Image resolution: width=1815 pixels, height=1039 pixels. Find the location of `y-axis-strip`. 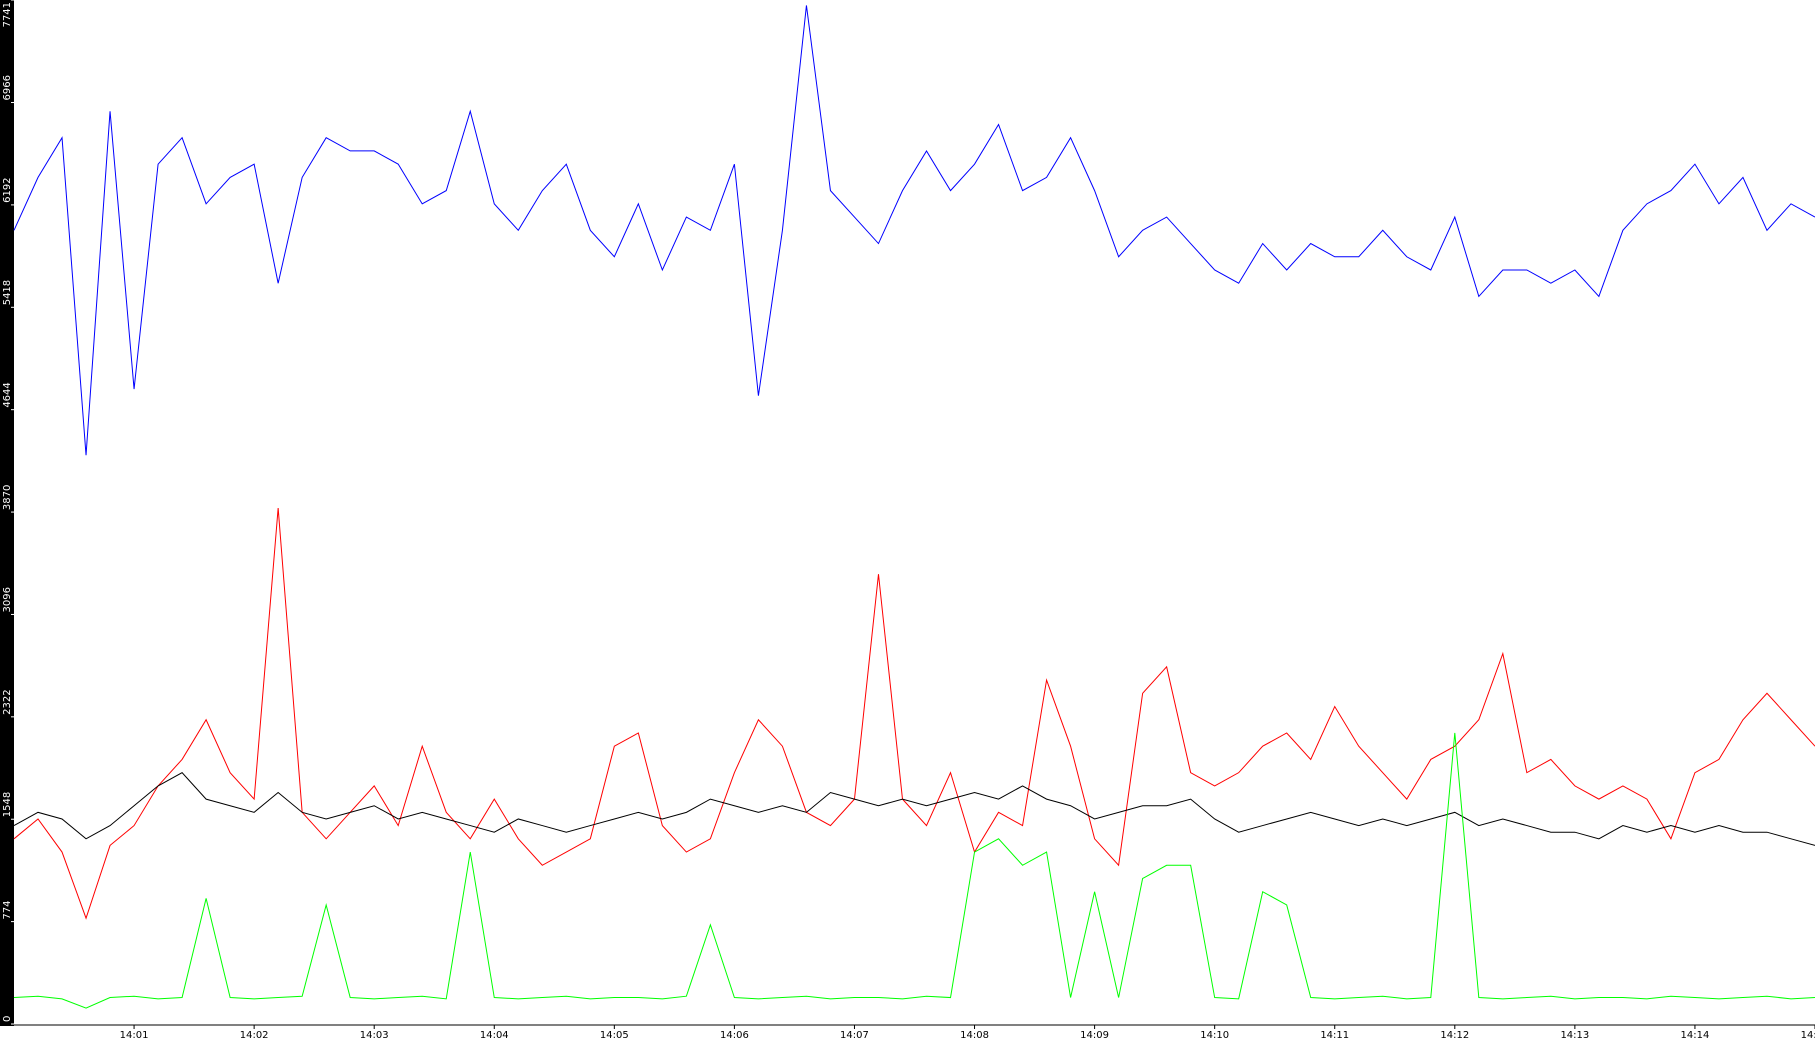

y-axis-strip is located at coordinates (7, 513).